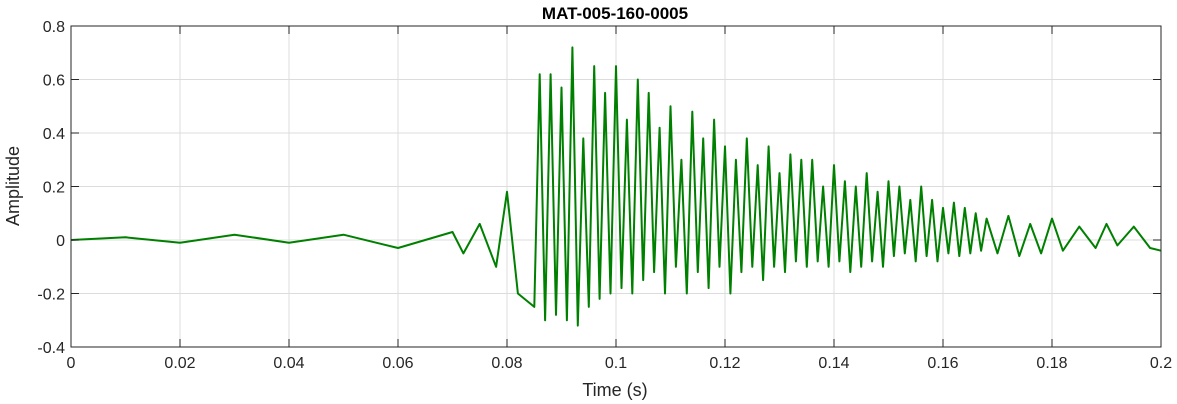  I want to click on y-tick-label: 0, so click(60, 241).